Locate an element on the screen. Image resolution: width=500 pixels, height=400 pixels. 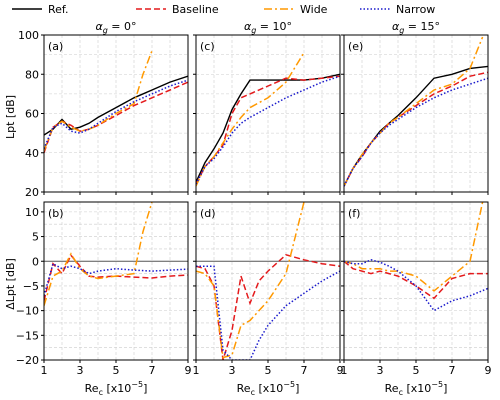
panel-a: (a) 20 40 60 80 100 is located at coordinates (103, 114).